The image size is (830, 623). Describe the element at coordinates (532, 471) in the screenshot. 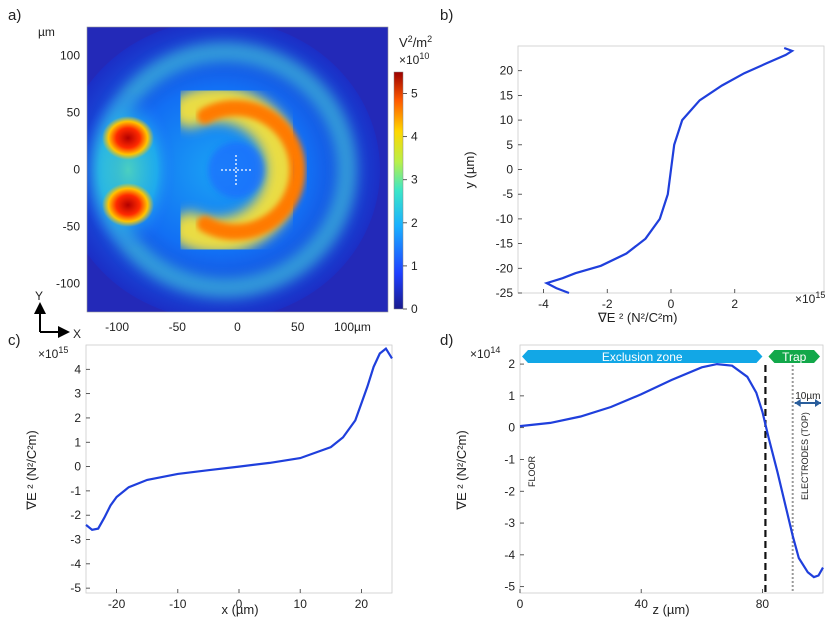

I see `annotation-floor: FLOOR` at that location.